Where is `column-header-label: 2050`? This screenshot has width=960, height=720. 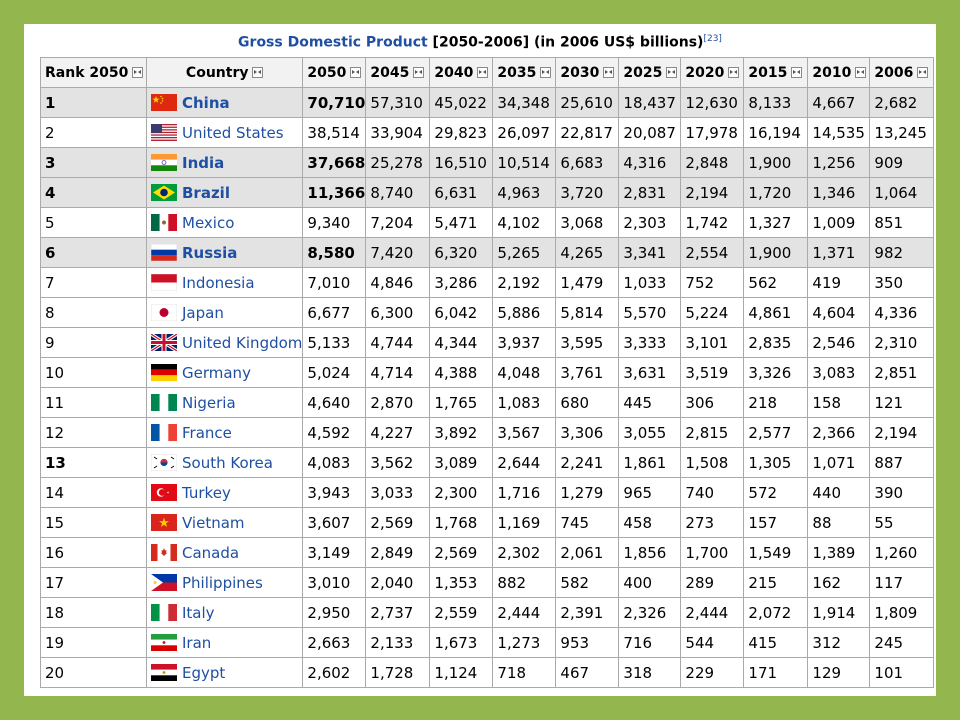
column-header-label: 2050 is located at coordinates (327, 72).